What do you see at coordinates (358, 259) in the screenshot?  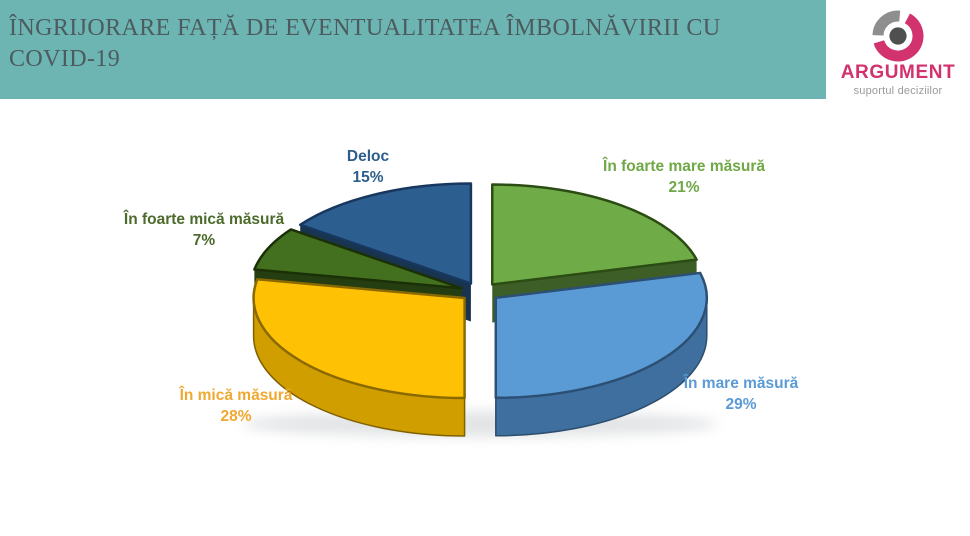 I see `pie-slice-in-foarte-mica-masura` at bounding box center [358, 259].